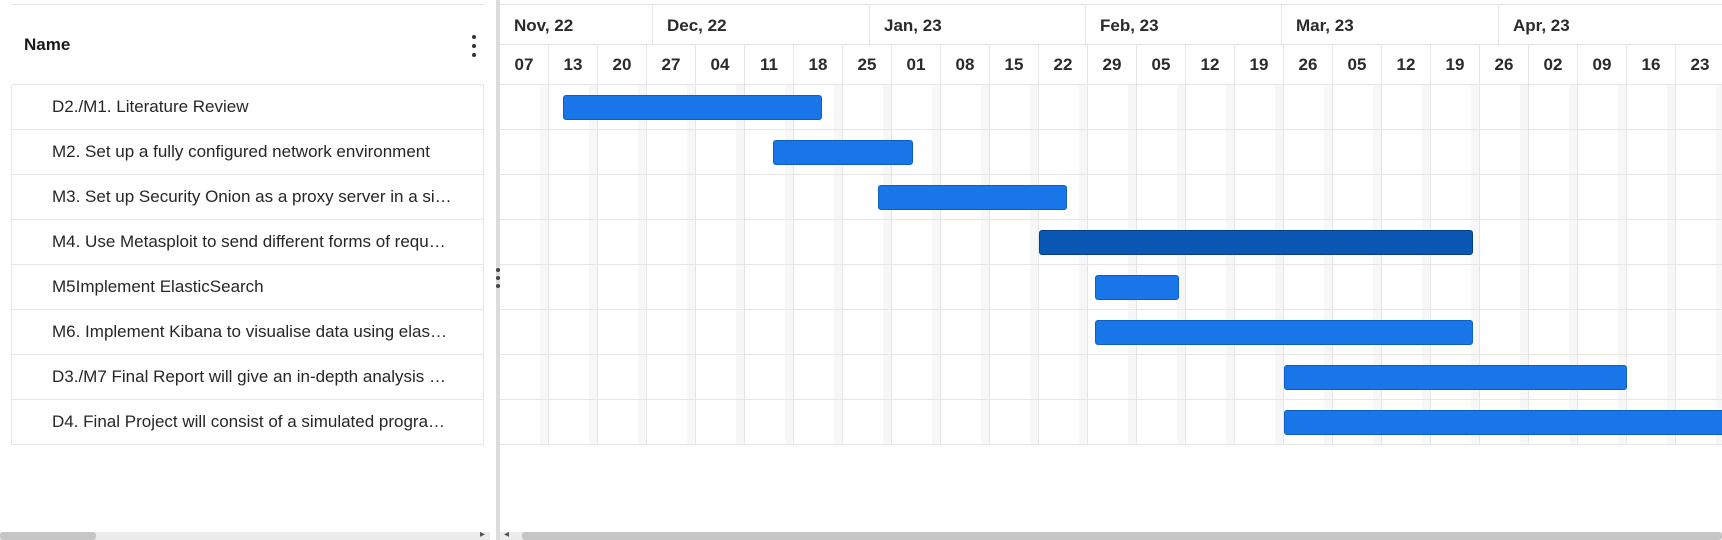 The image size is (1722, 540). I want to click on splitter-grip-icon, so click(498, 278).